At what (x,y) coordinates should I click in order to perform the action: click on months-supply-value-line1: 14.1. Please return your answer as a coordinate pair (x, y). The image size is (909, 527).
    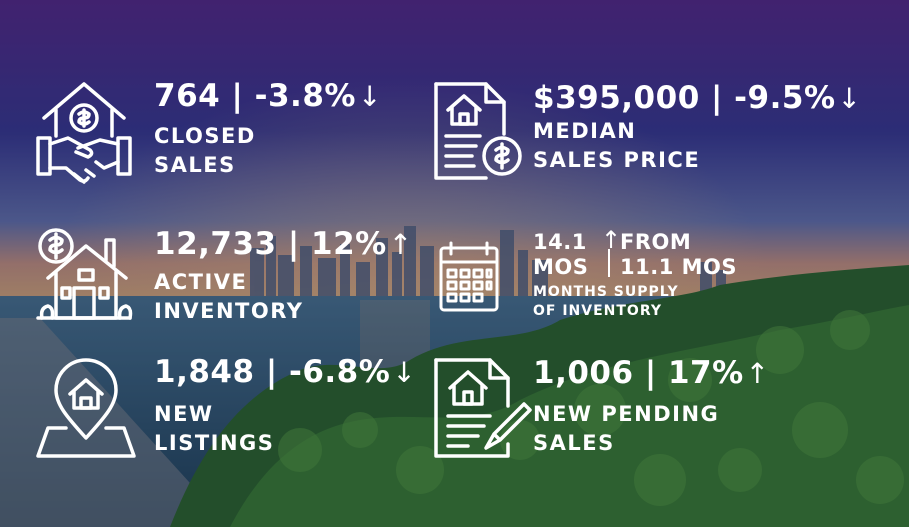
    Looking at the image, I should click on (560, 242).